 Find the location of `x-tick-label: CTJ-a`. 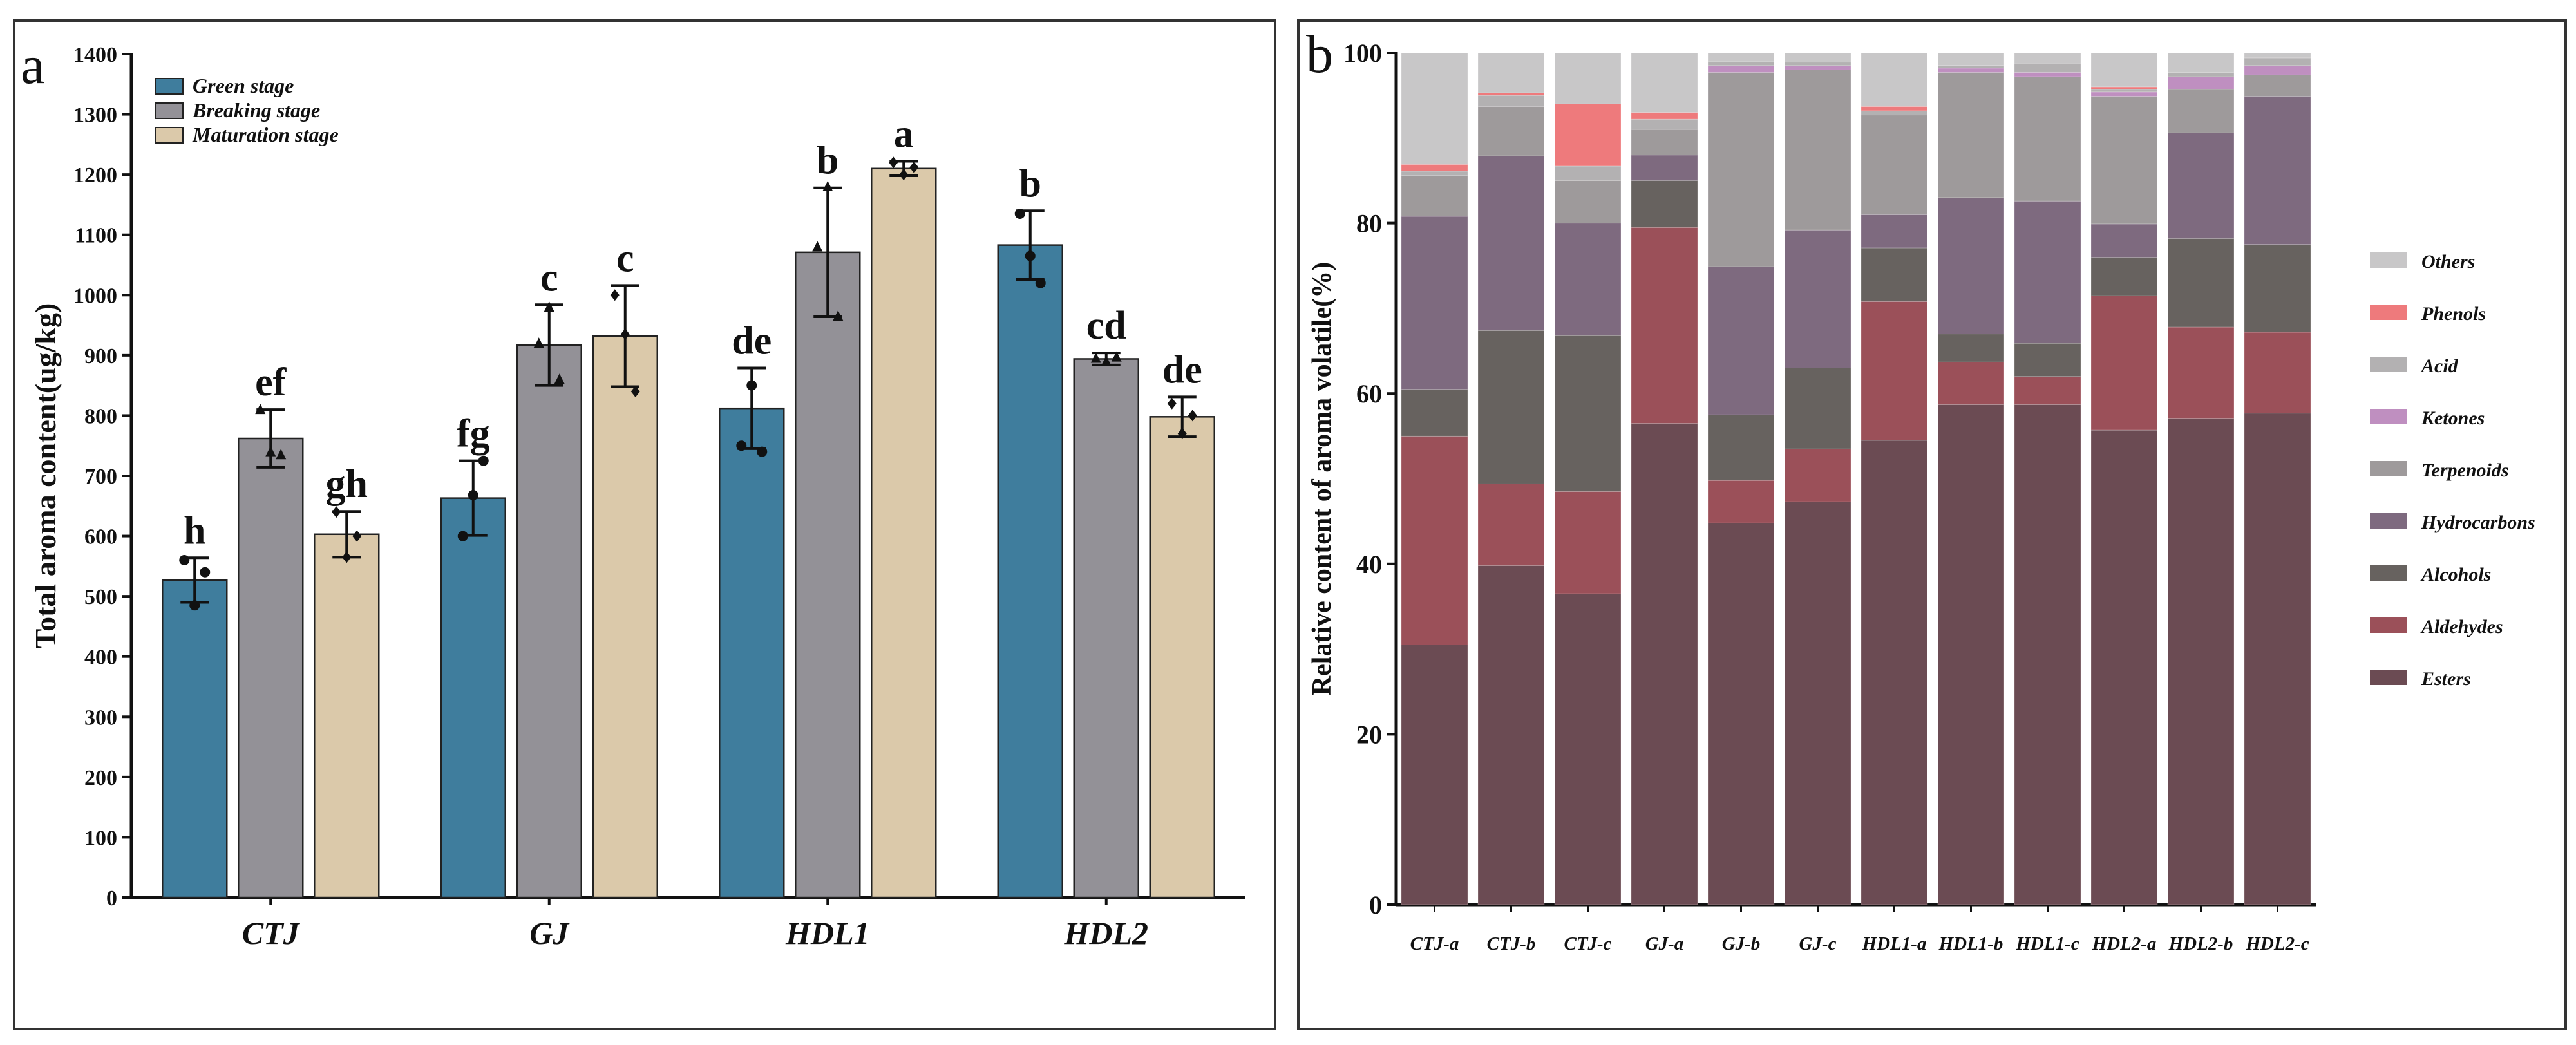

x-tick-label: CTJ-a is located at coordinates (1434, 944).